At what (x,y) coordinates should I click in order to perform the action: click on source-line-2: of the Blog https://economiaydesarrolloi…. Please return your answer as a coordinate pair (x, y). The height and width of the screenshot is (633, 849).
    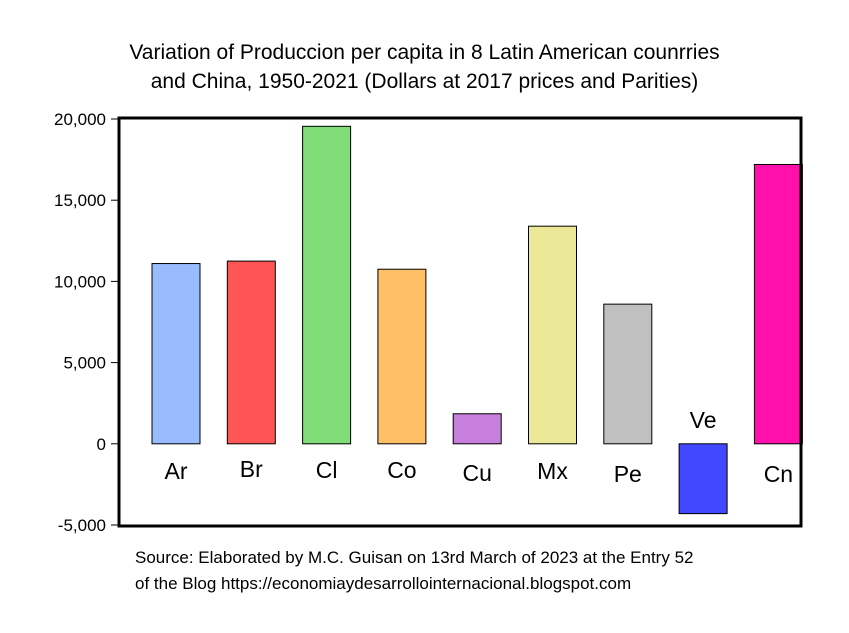
    Looking at the image, I should click on (383, 583).